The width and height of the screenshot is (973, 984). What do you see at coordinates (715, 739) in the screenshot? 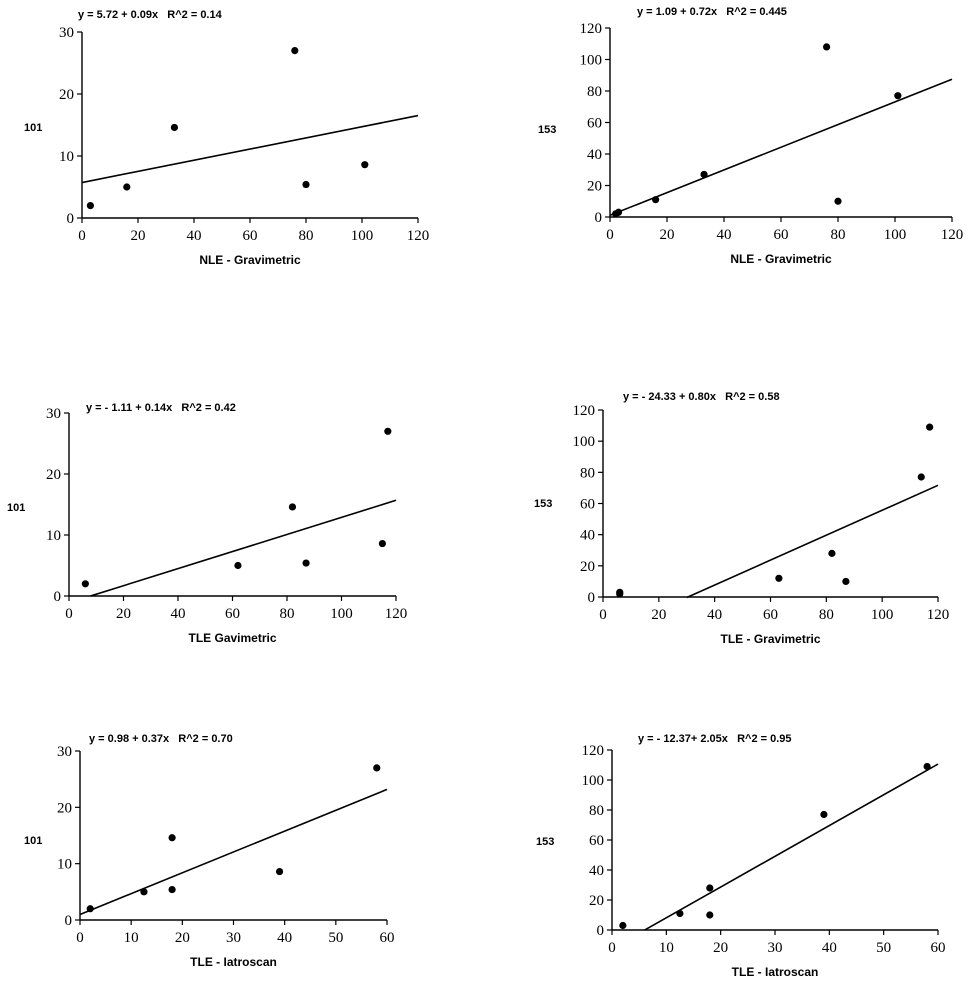
I see `regression-equation: y = - 12.37+ 2.05x R^2 = 0.95` at bounding box center [715, 739].